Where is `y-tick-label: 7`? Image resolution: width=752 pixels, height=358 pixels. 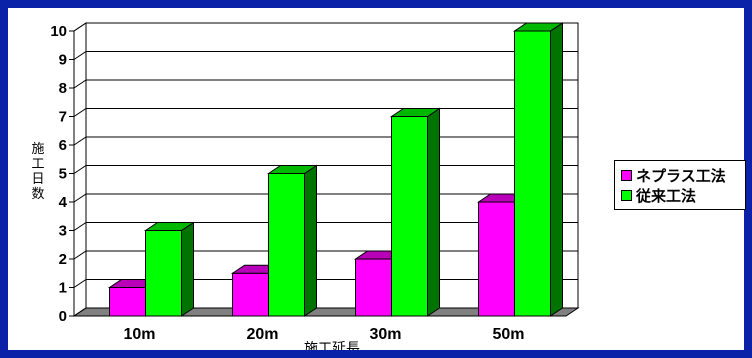 y-tick-label: 7 is located at coordinates (63, 117).